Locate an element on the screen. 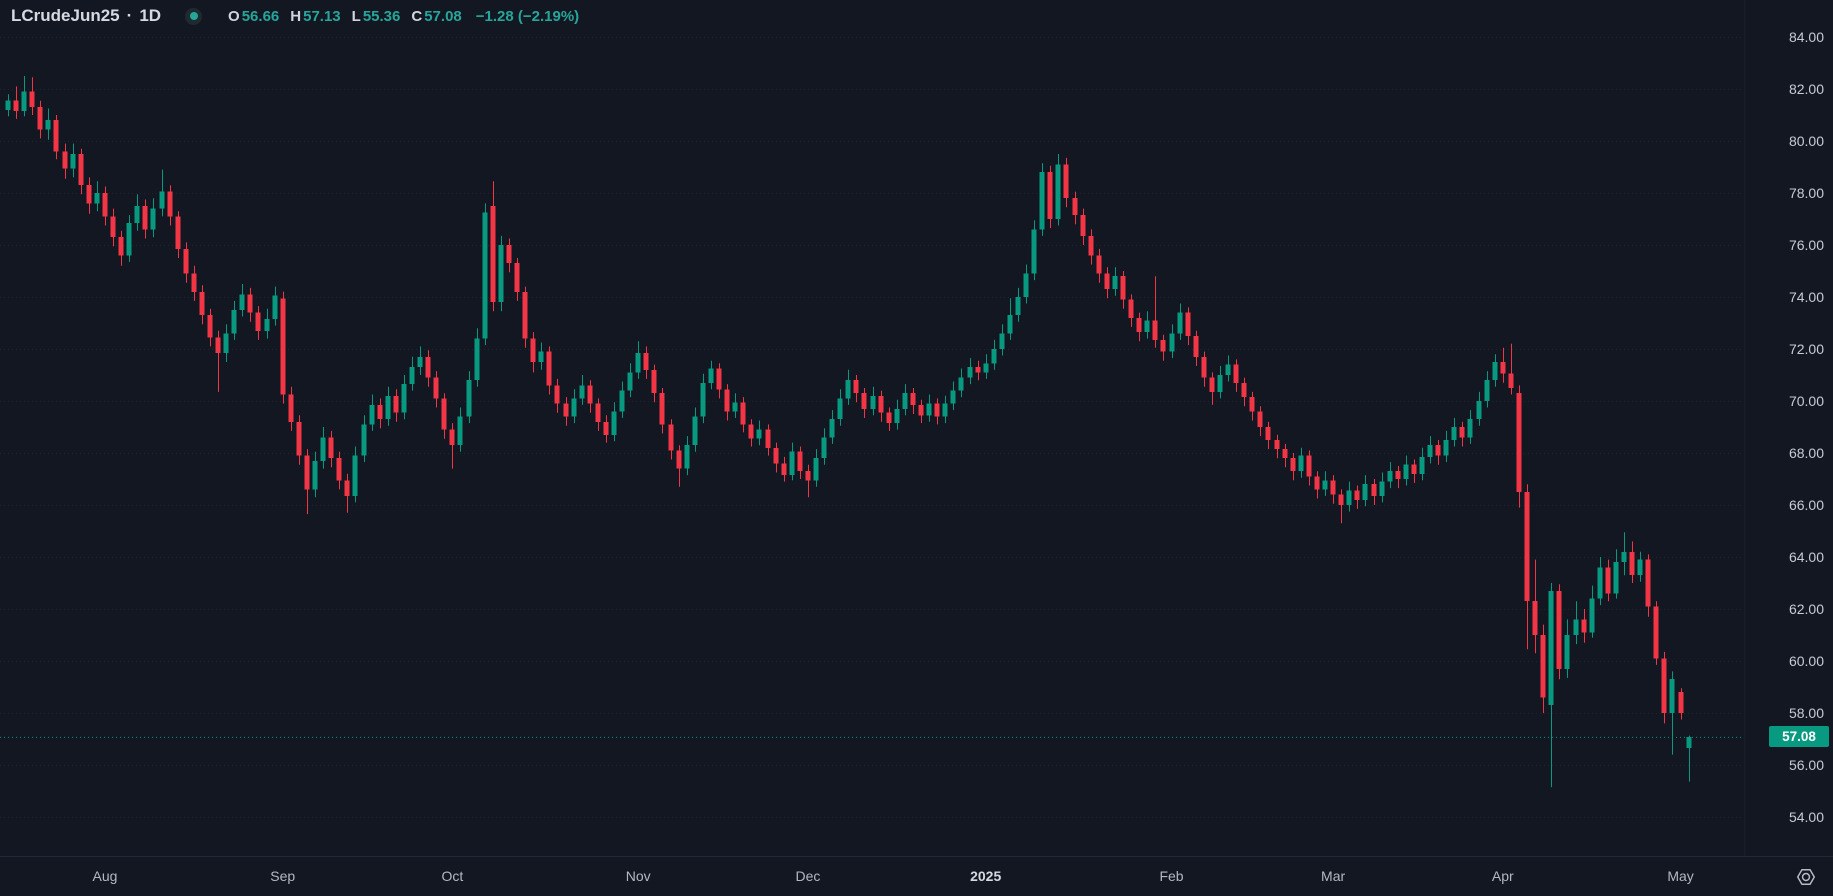  time-axis-label: Oct is located at coordinates (452, 876).